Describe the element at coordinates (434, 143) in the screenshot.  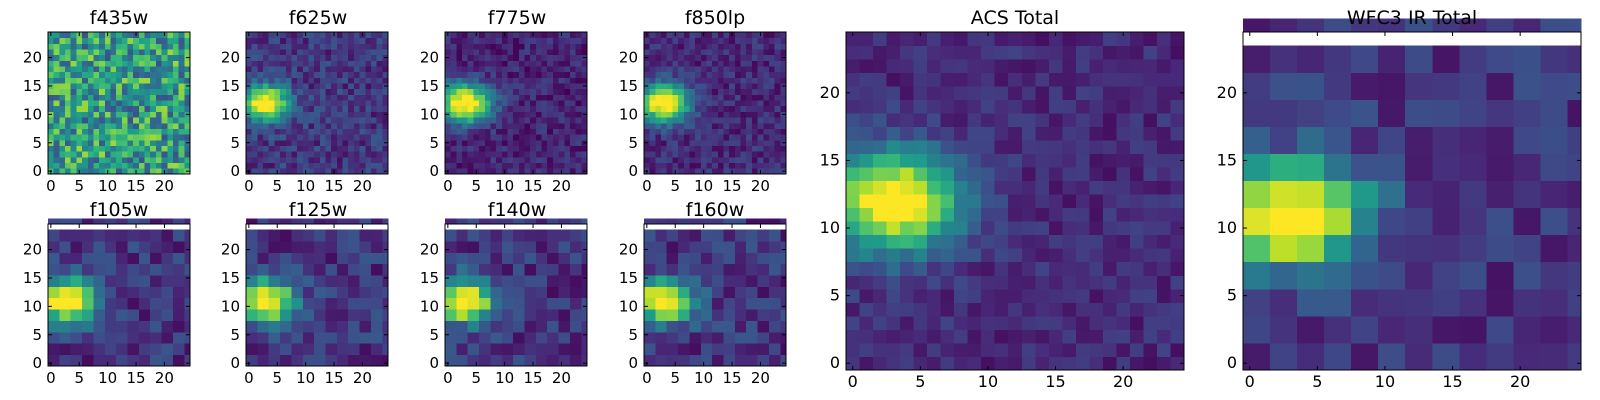
I see `y-tick-label: 5` at that location.